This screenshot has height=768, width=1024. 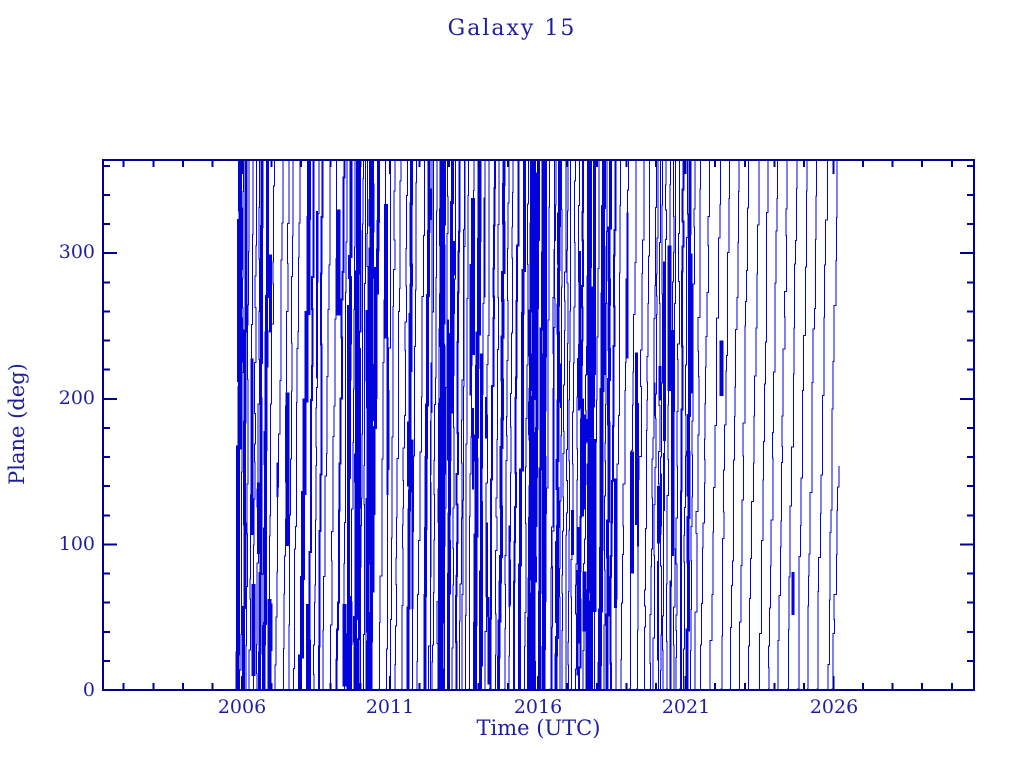 I want to click on y-tick-label-0: 0, so click(x=88, y=690).